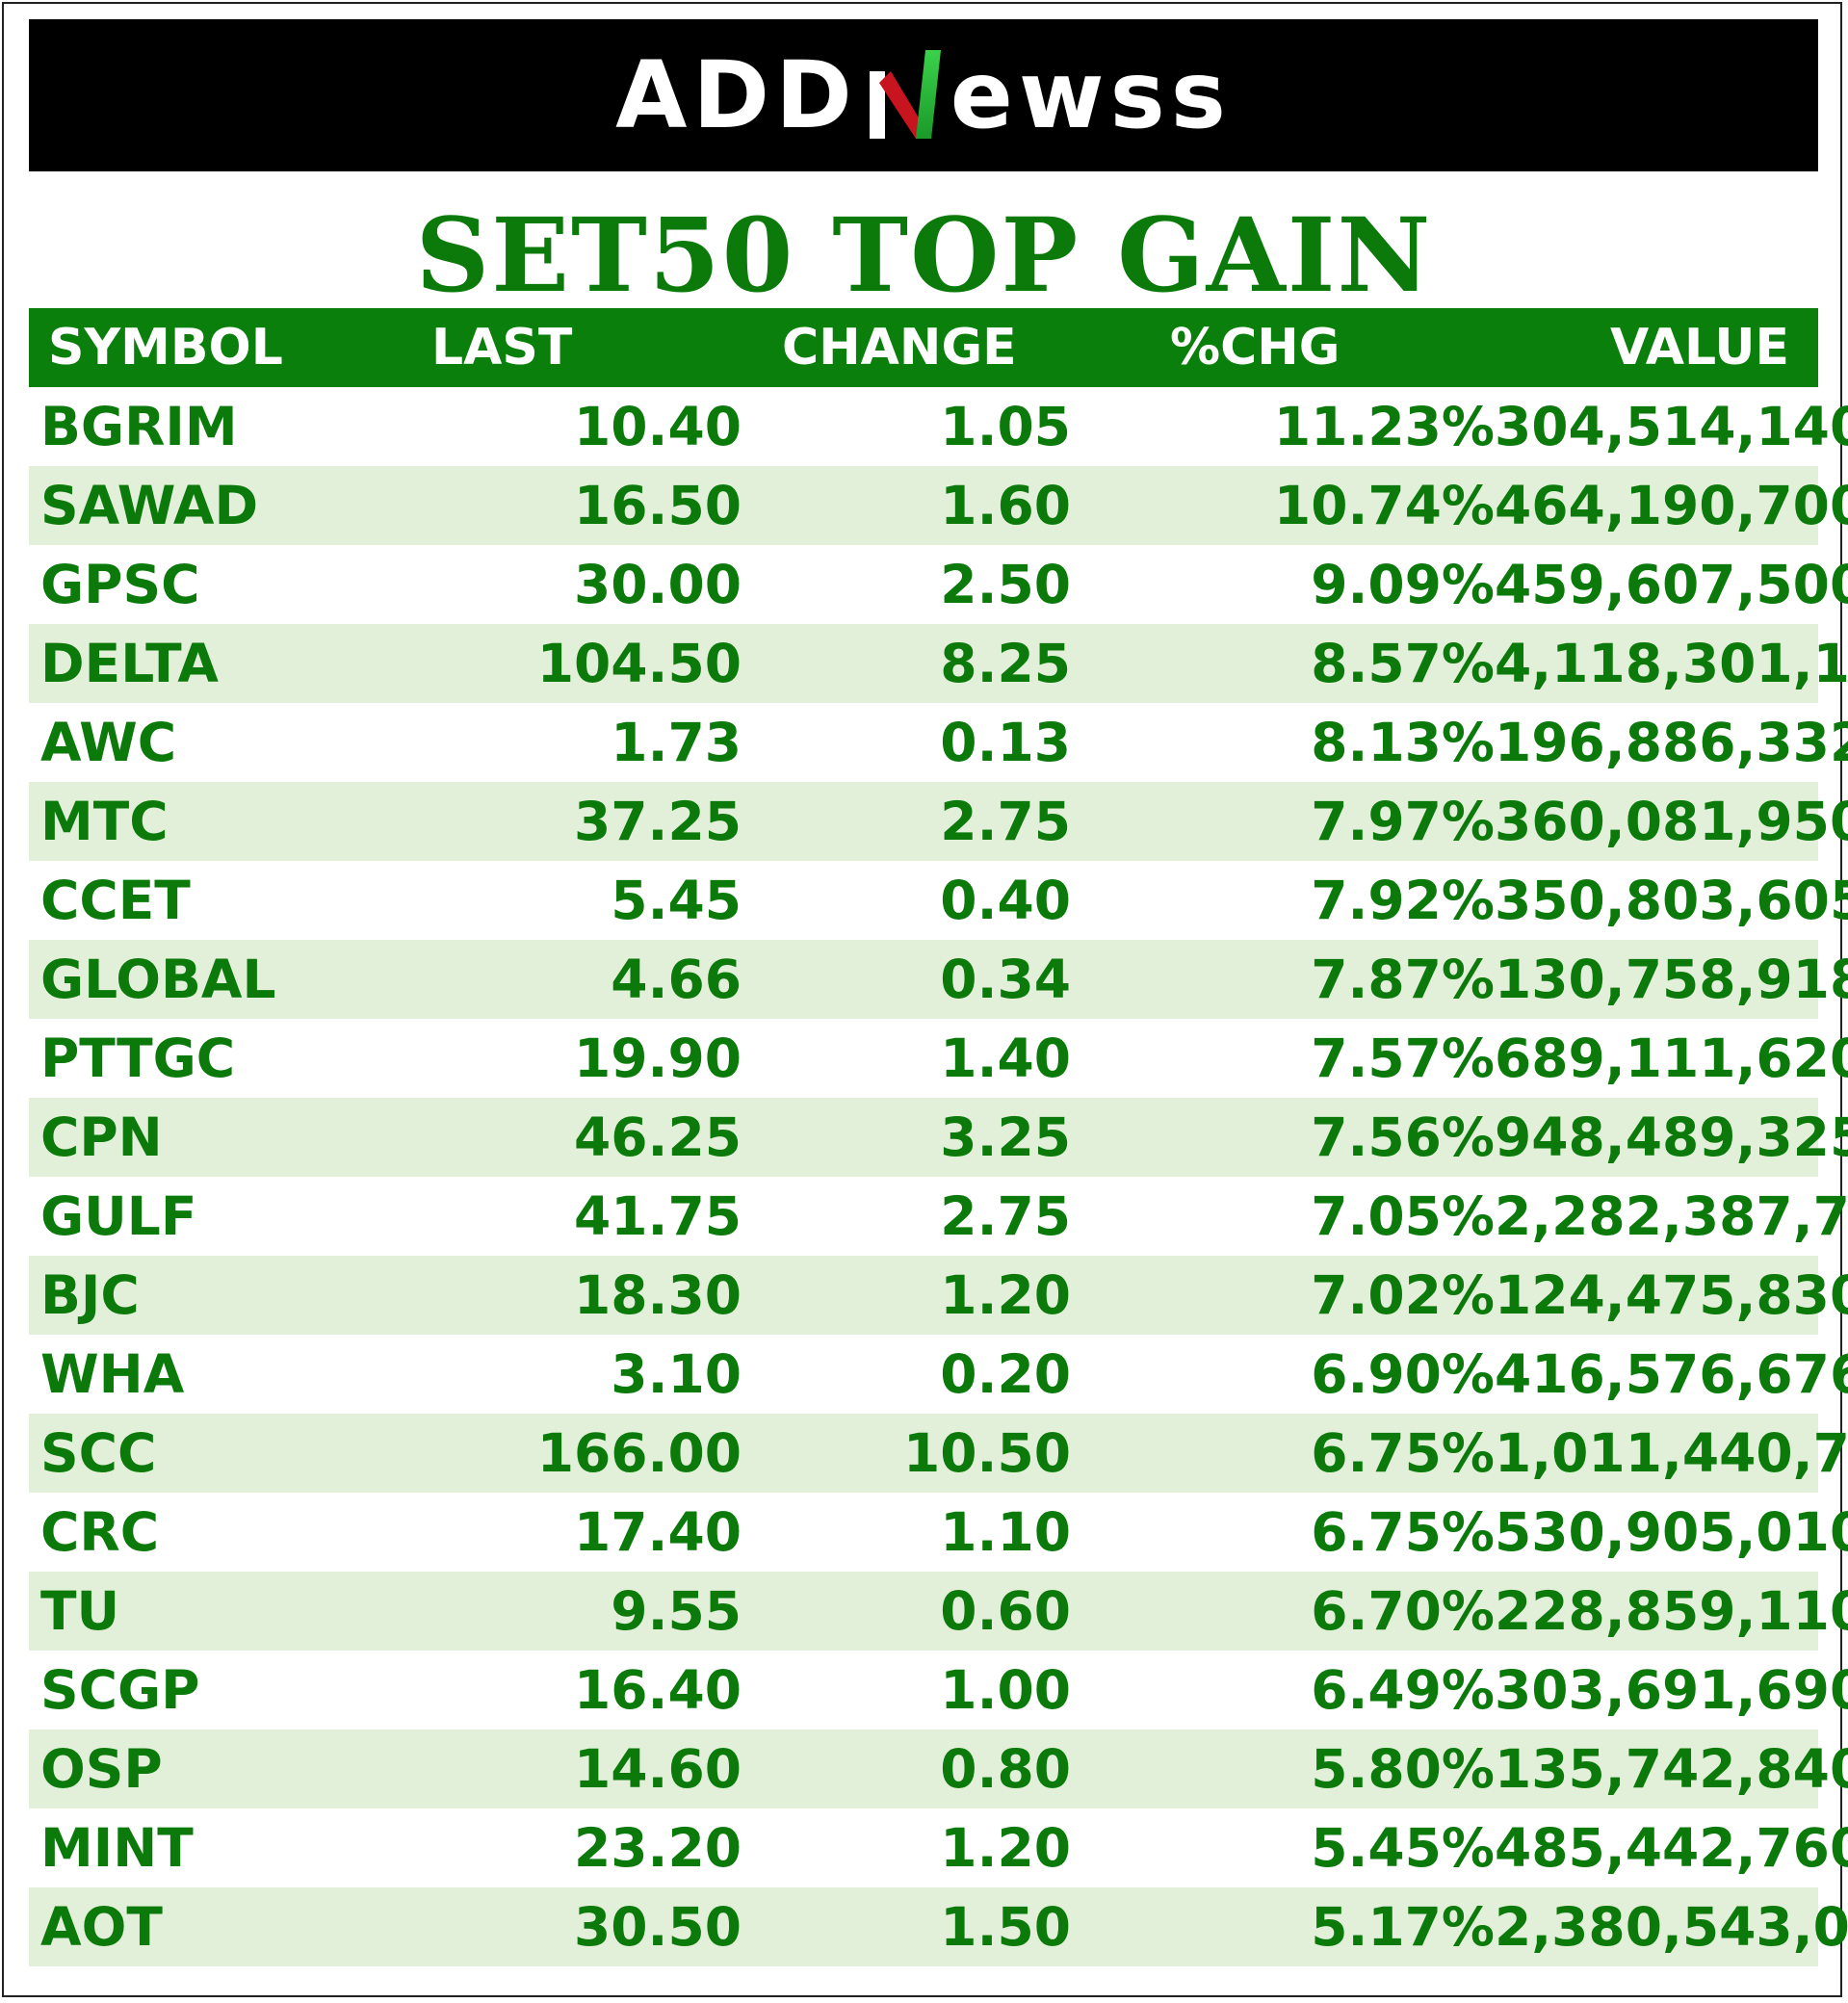 Image resolution: width=1848 pixels, height=2003 pixels. Describe the element at coordinates (1671, 1926) in the screenshot. I see `cell-value: 2,380,543,075` at that location.